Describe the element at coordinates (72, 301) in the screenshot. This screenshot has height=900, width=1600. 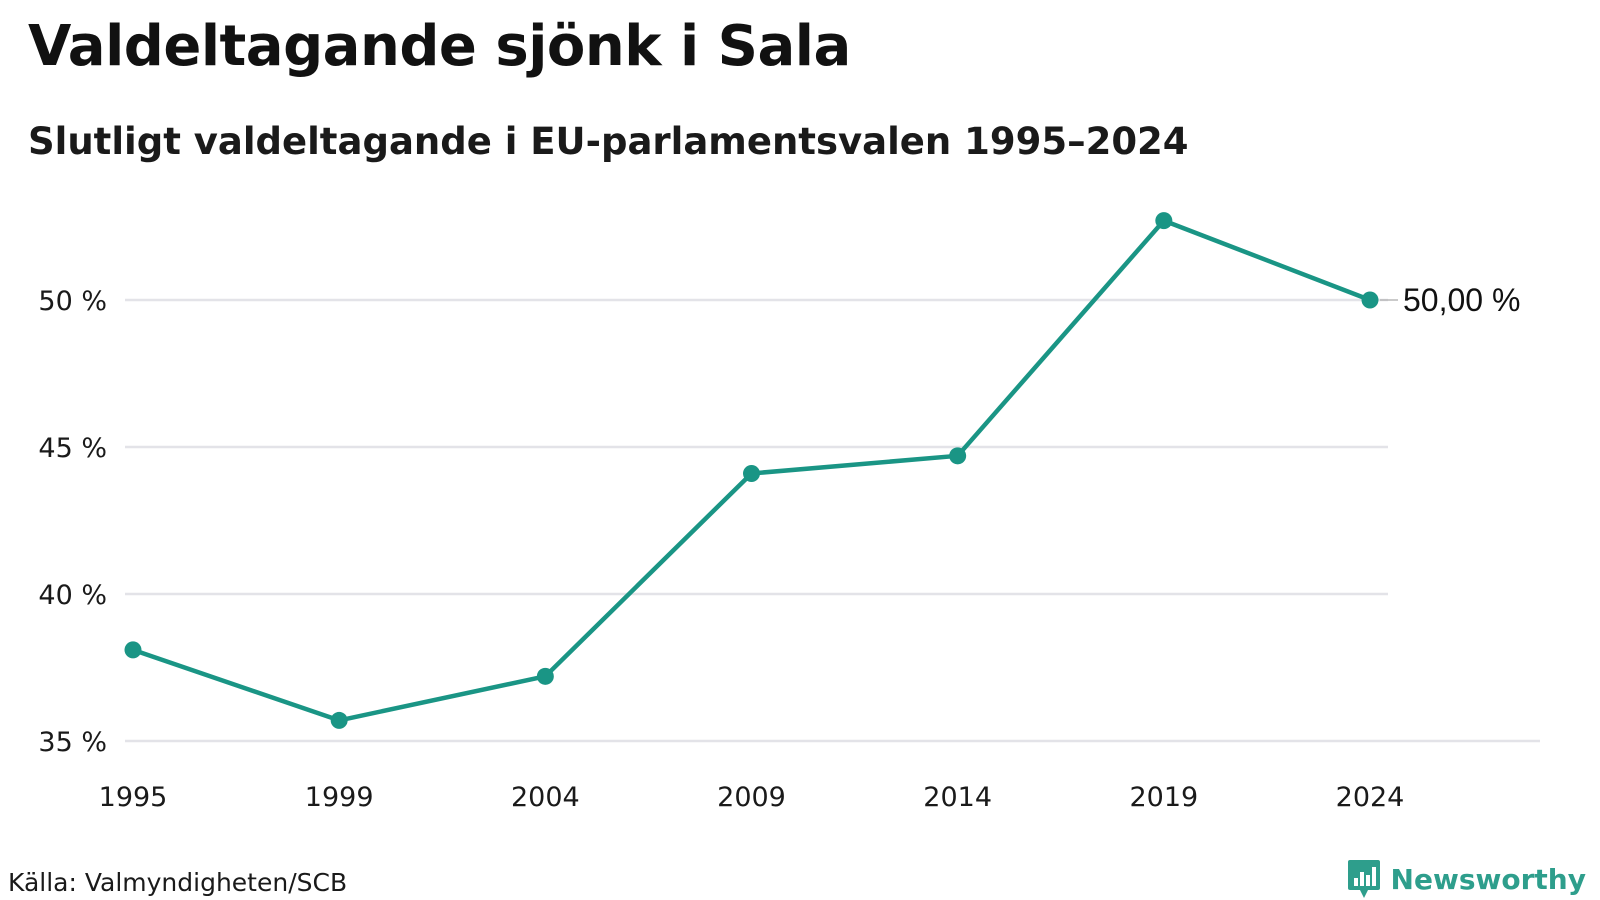
I see `y-tick-label: 50 %` at that location.